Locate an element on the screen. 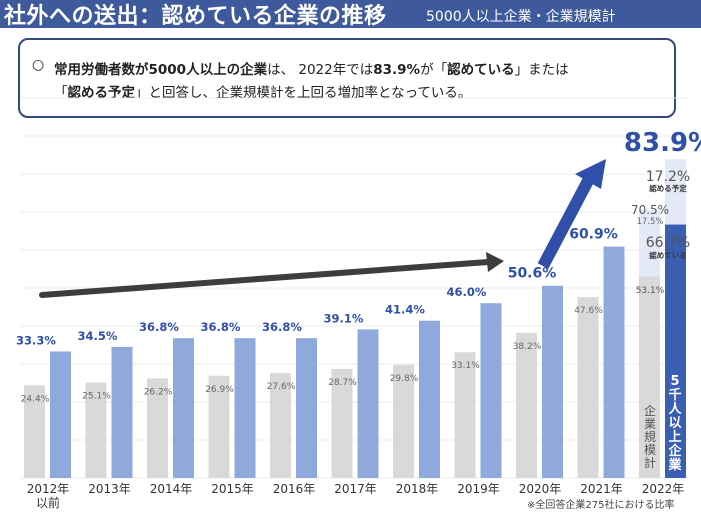  summary-text: 」と回答し、企業規模計を上回る増加率となっている。 is located at coordinates (303, 93).